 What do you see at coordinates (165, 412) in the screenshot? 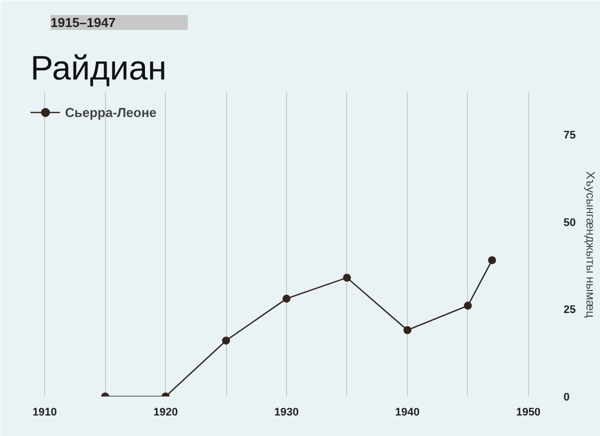
I see `x-tick-label: 1920` at bounding box center [165, 412].